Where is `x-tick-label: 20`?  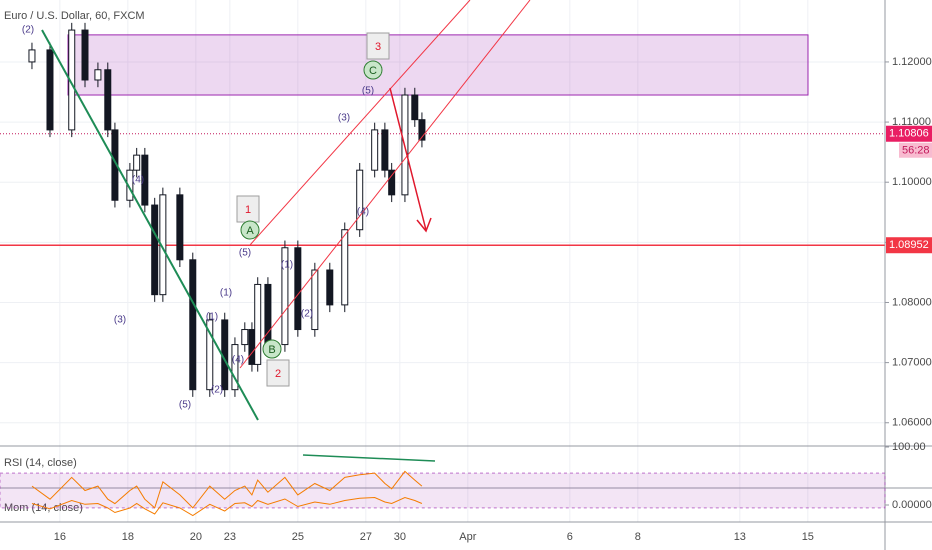 x-tick-label: 20 is located at coordinates (196, 537).